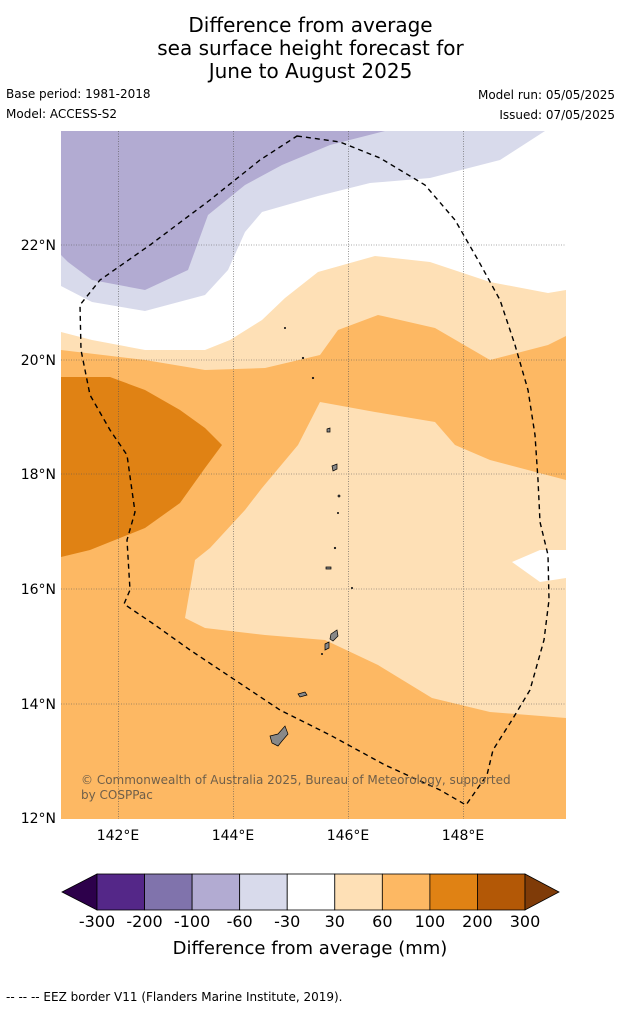  Describe the element at coordinates (525, 921) in the screenshot. I see `colorbar-tick-label: 300` at that location.